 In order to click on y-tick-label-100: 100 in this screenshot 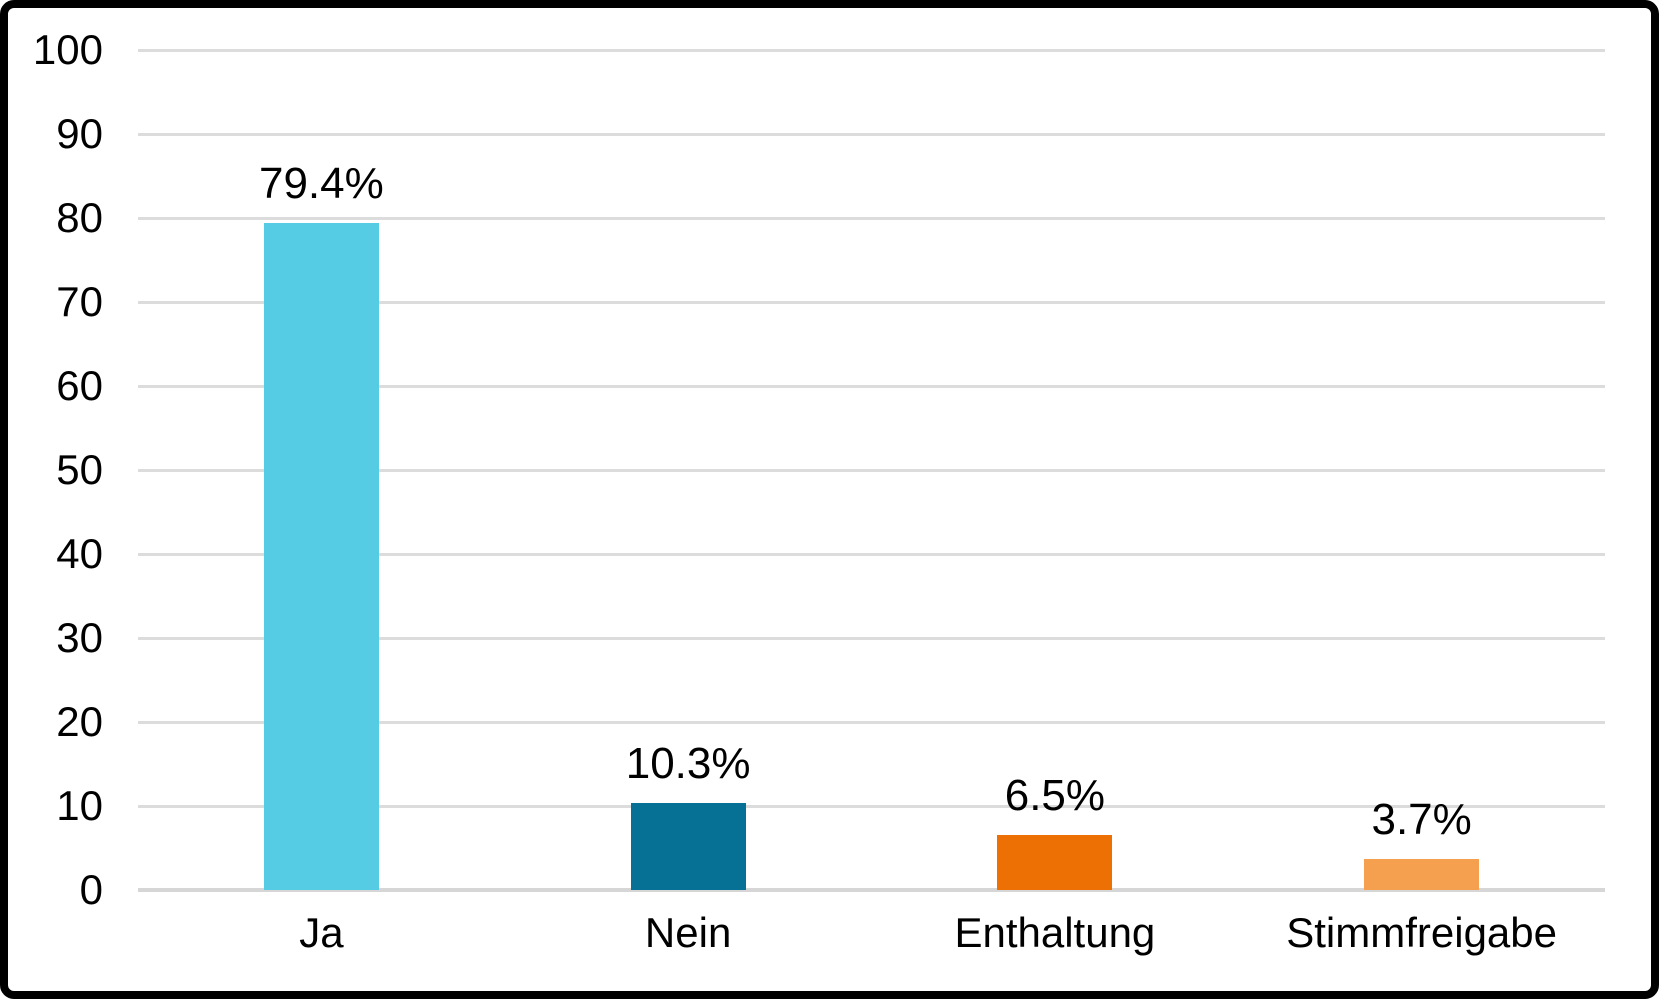, I will do `click(67, 49)`.